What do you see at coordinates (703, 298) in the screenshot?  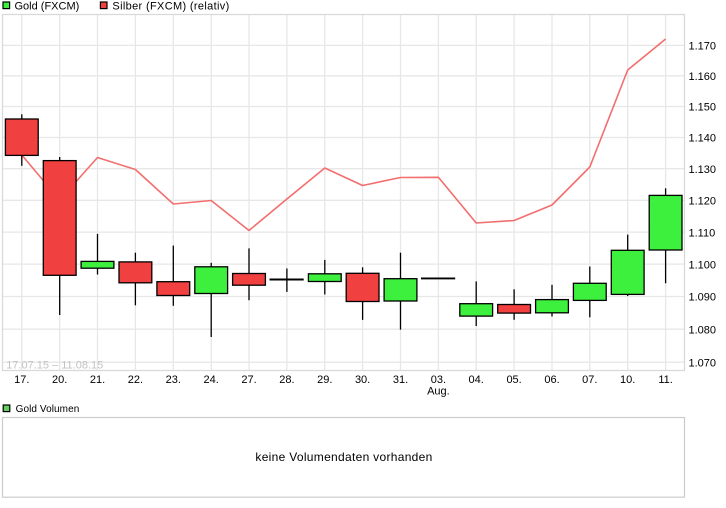 I see `svg-text: 1.090` at bounding box center [703, 298].